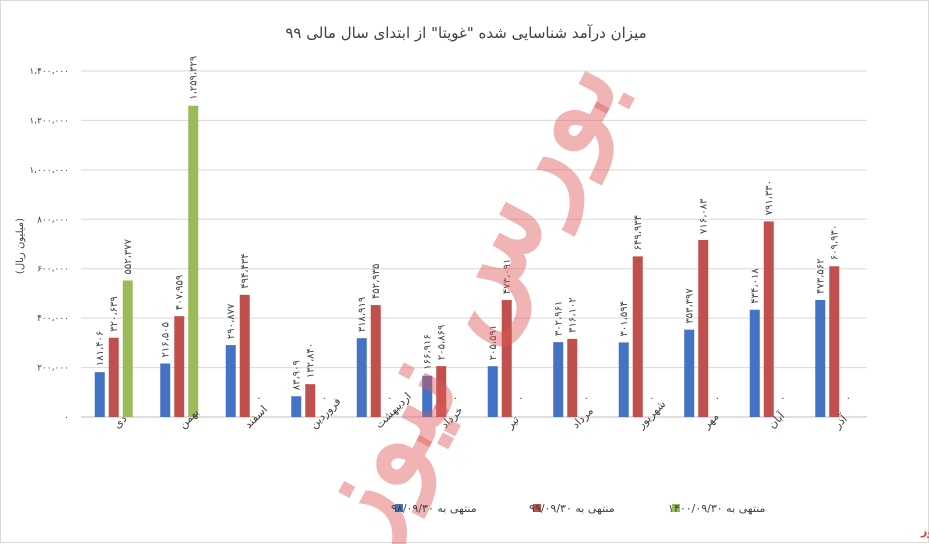  What do you see at coordinates (20, 246) in the screenshot?
I see `y-axis-label: (میلیون ریال)` at bounding box center [20, 246].